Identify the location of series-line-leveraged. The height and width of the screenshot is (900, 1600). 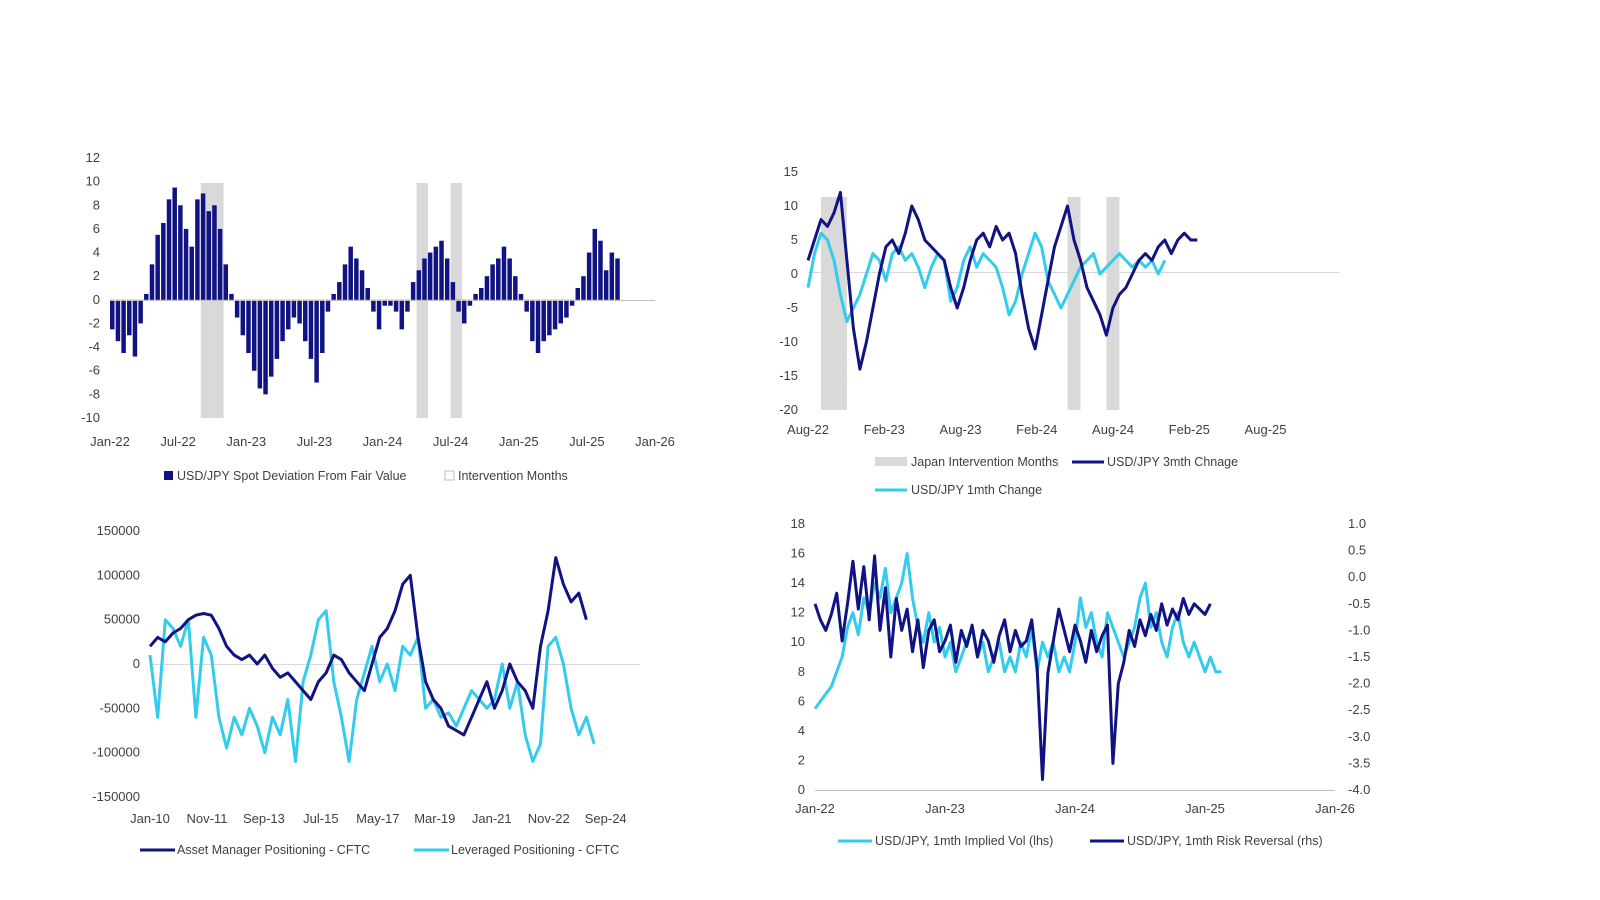
(372, 686).